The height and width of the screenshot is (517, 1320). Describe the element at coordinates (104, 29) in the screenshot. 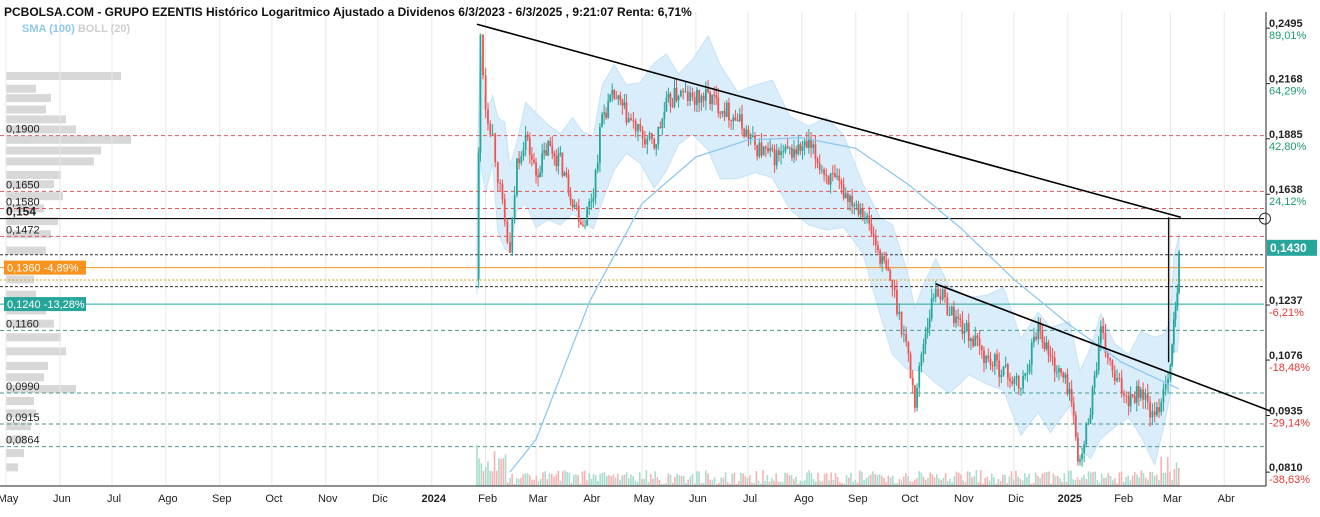

I see `legend-boll: BOLL (20)` at that location.